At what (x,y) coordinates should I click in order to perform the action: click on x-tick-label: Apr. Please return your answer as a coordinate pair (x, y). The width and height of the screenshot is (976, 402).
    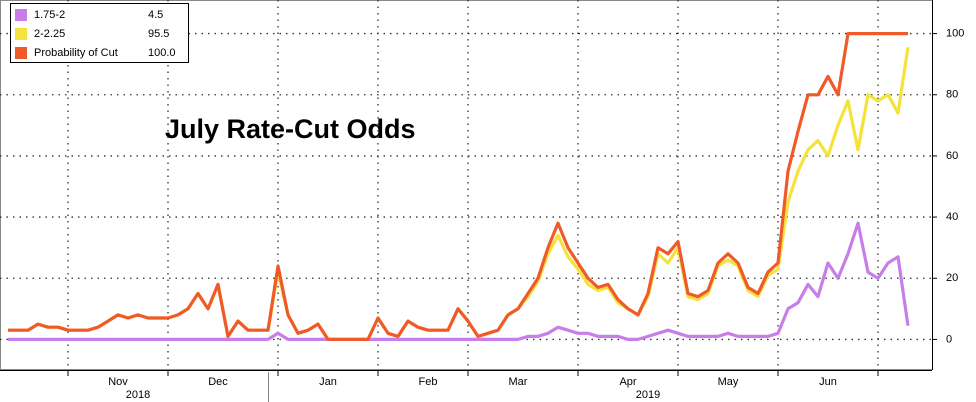
    Looking at the image, I should click on (627, 382).